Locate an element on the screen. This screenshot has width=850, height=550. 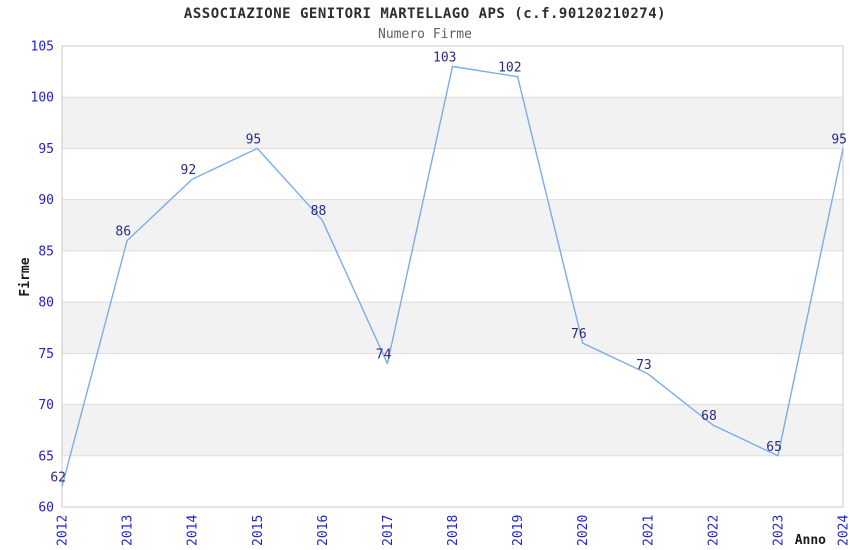
data-point-label: 88 is located at coordinates (319, 211).